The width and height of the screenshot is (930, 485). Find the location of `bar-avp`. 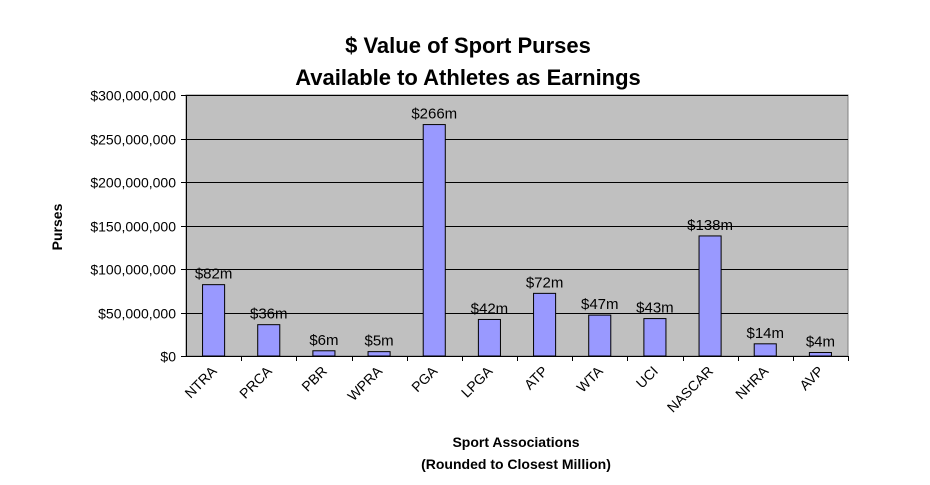

bar-avp is located at coordinates (820, 354).